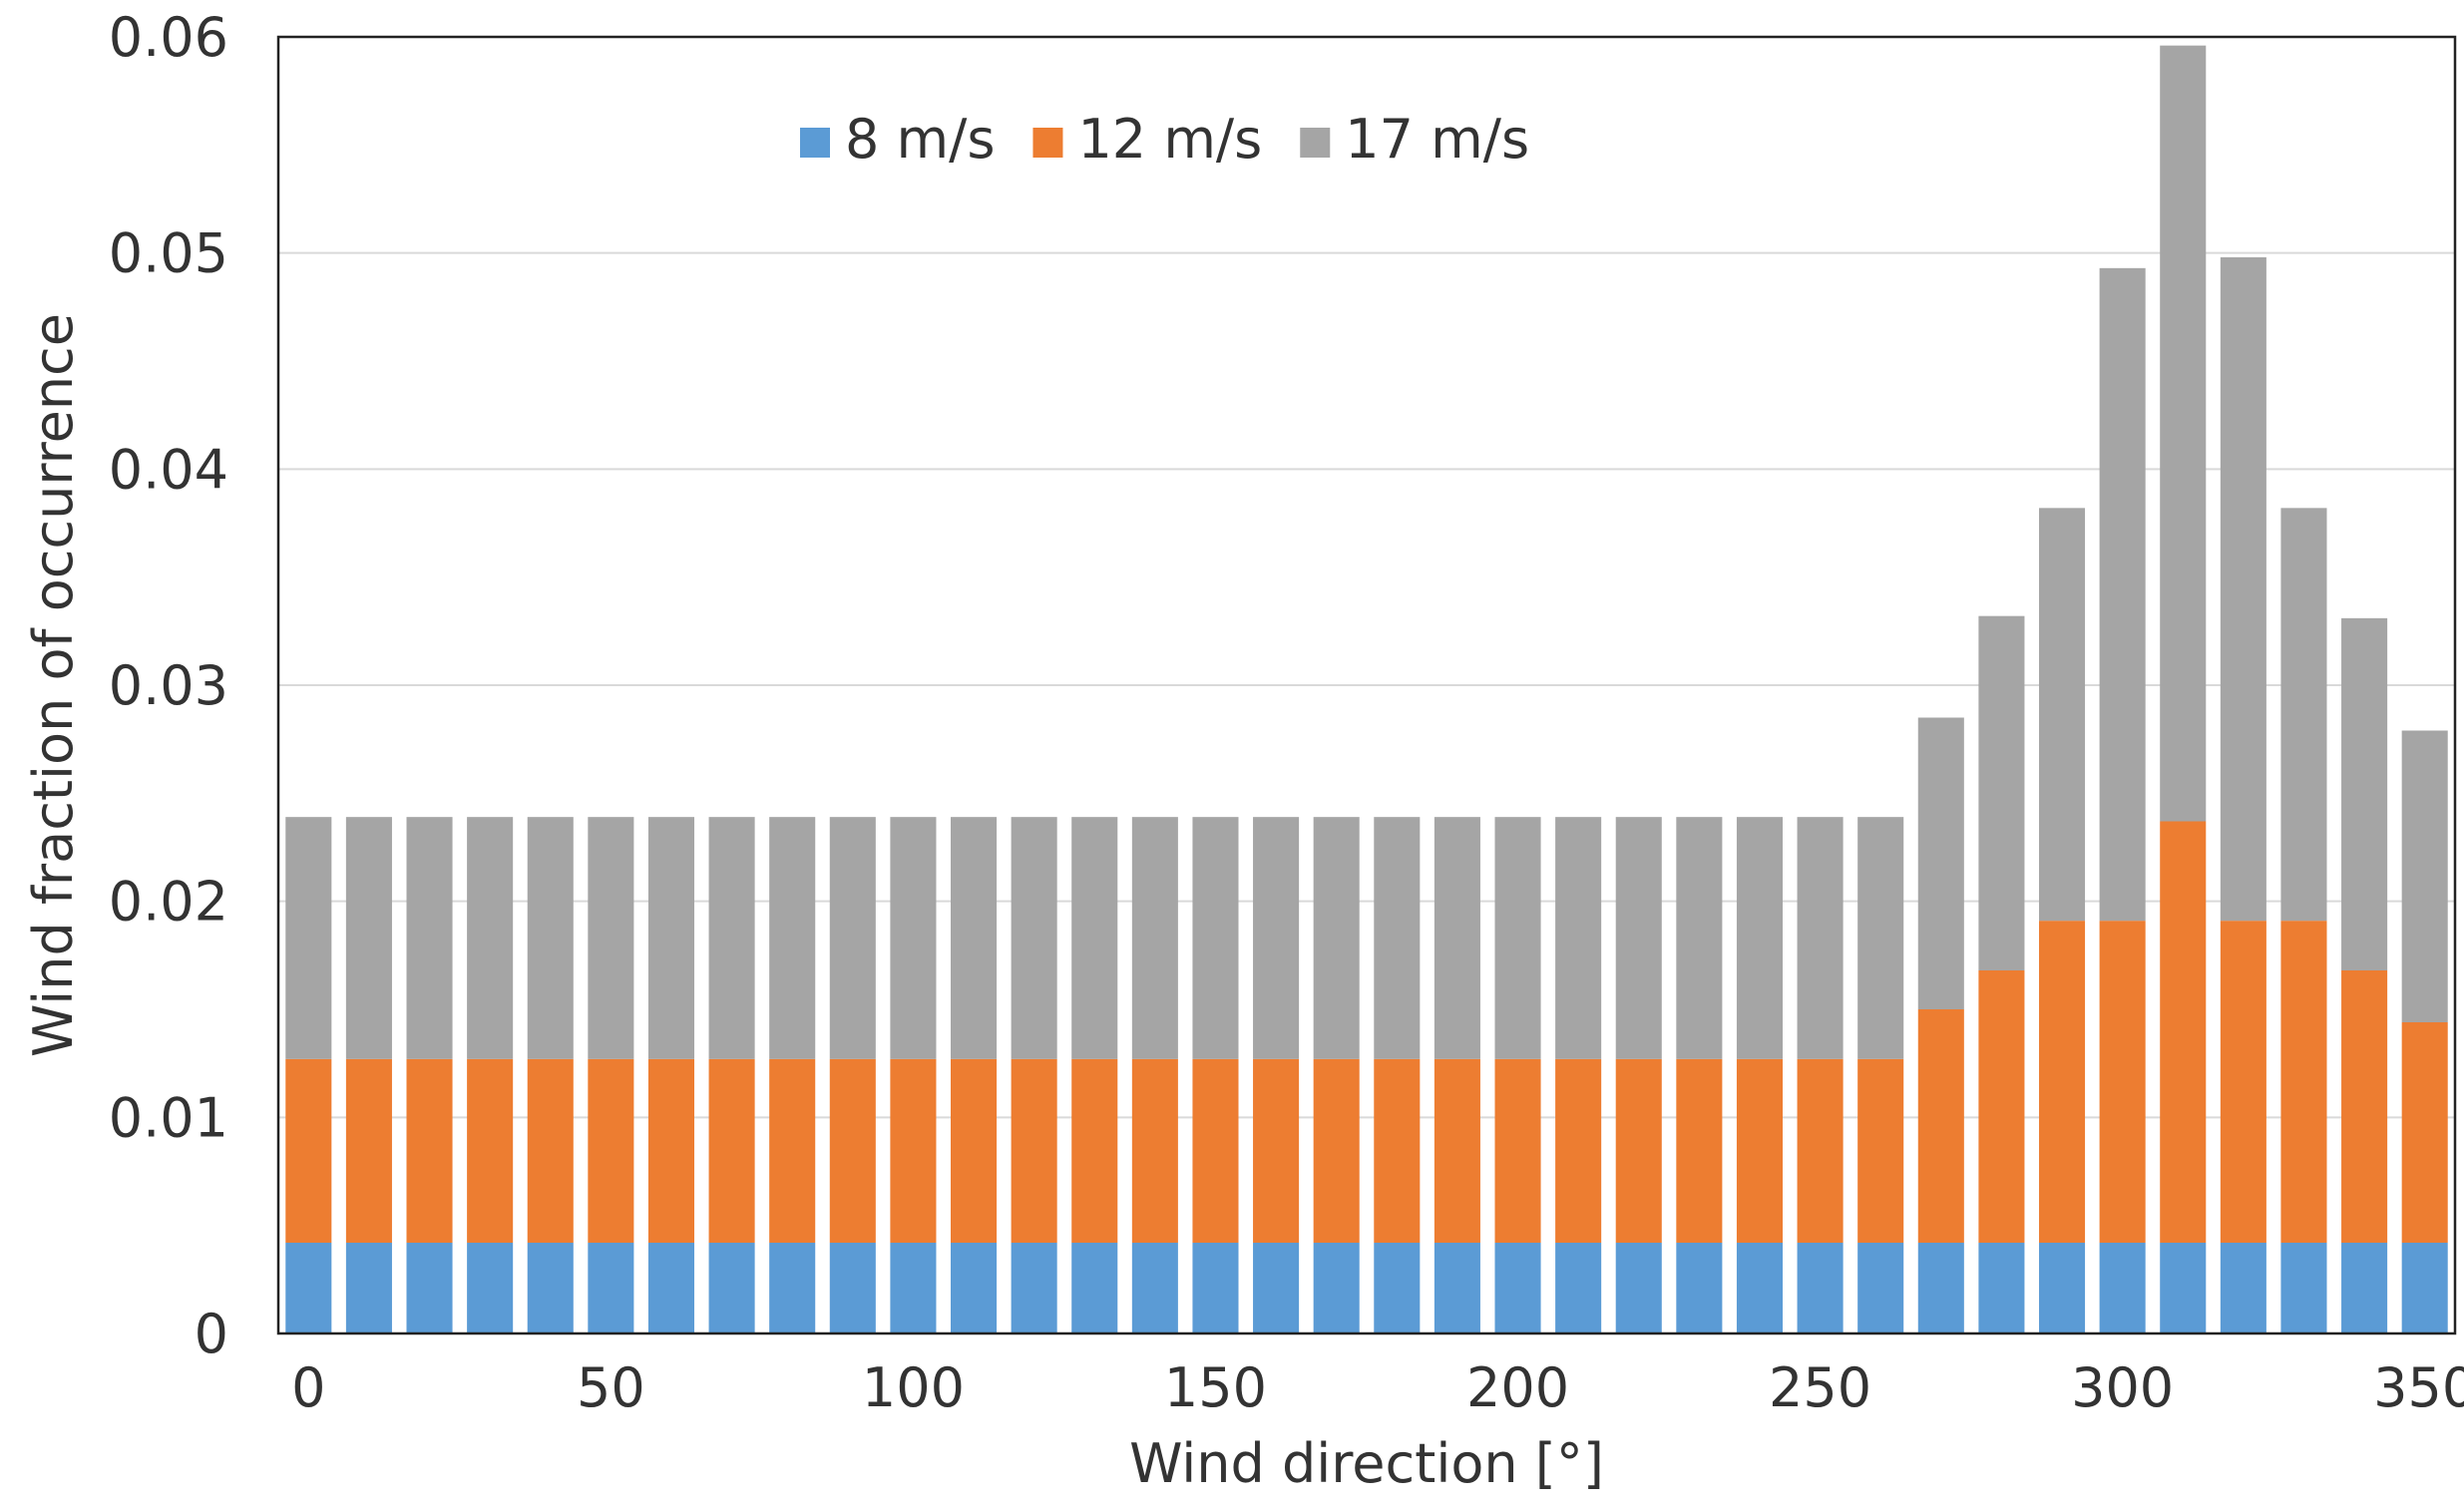 This screenshot has width=2464, height=1512. What do you see at coordinates (168, 902) in the screenshot?
I see `y-tick-label: 0.02` at bounding box center [168, 902].